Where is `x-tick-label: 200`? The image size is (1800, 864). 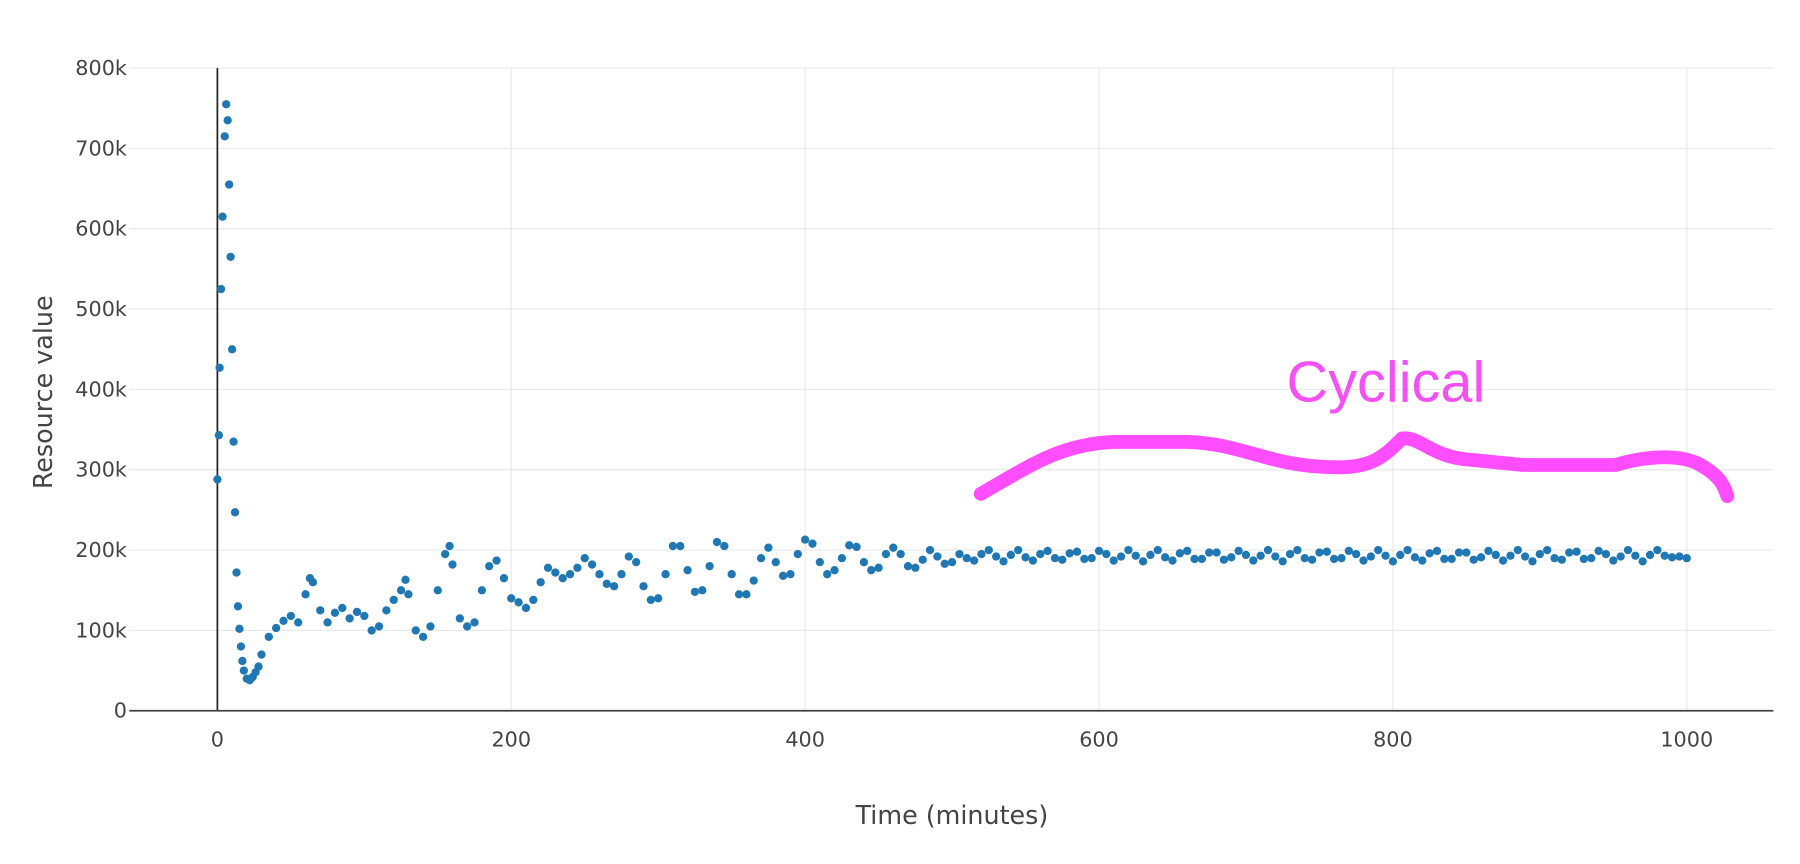 x-tick-label: 200 is located at coordinates (511, 740).